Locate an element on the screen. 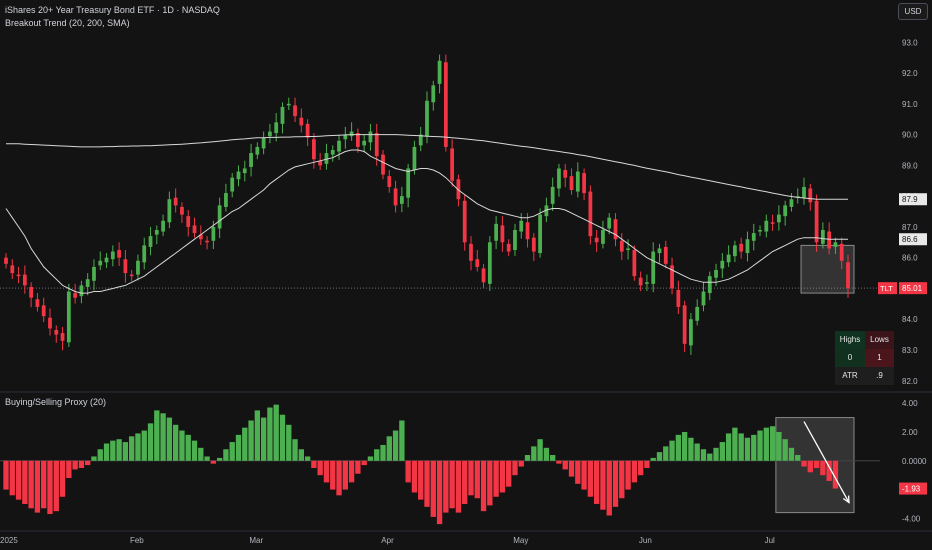 The height and width of the screenshot is (550, 932). proxy-axis-tick: -4.00 is located at coordinates (911, 518).